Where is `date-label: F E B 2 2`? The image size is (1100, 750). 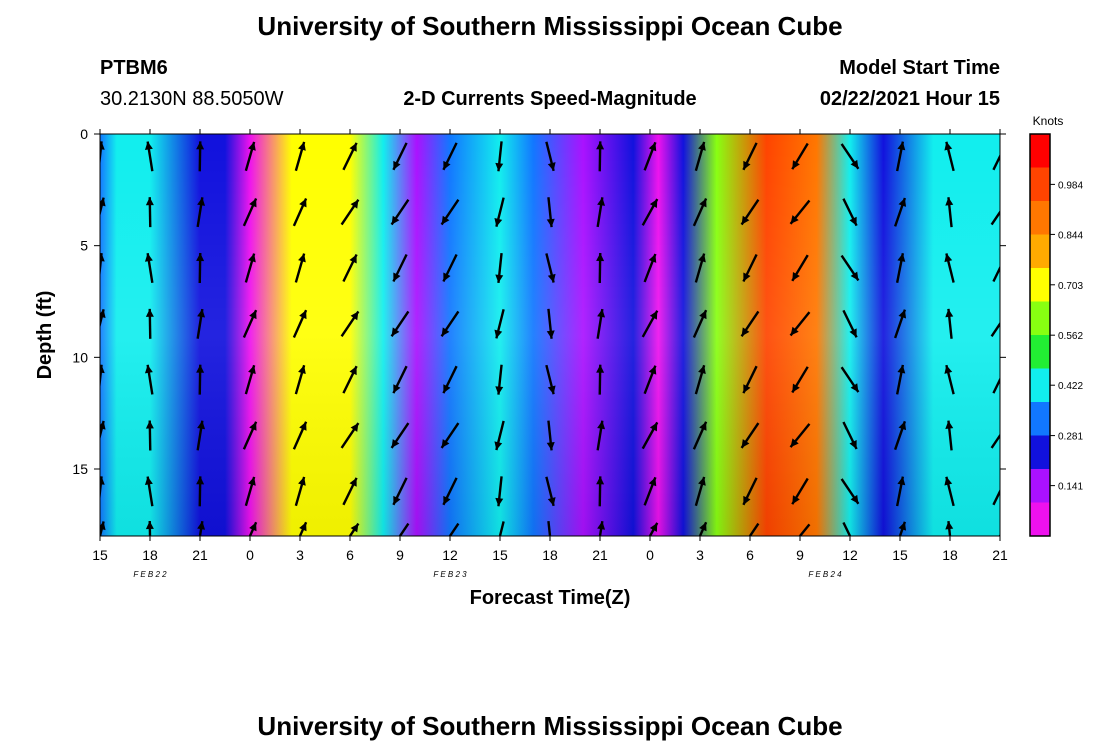 date-label: F E B 2 2 is located at coordinates (150, 574).